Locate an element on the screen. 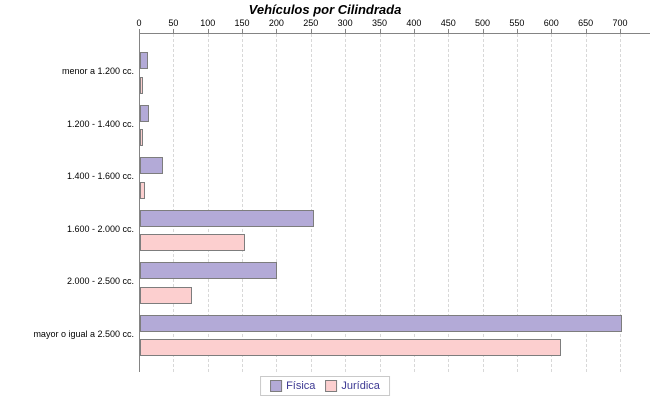 Image resolution: width=650 pixels, height=400 pixels. bar-s0-c5 is located at coordinates (381, 323).